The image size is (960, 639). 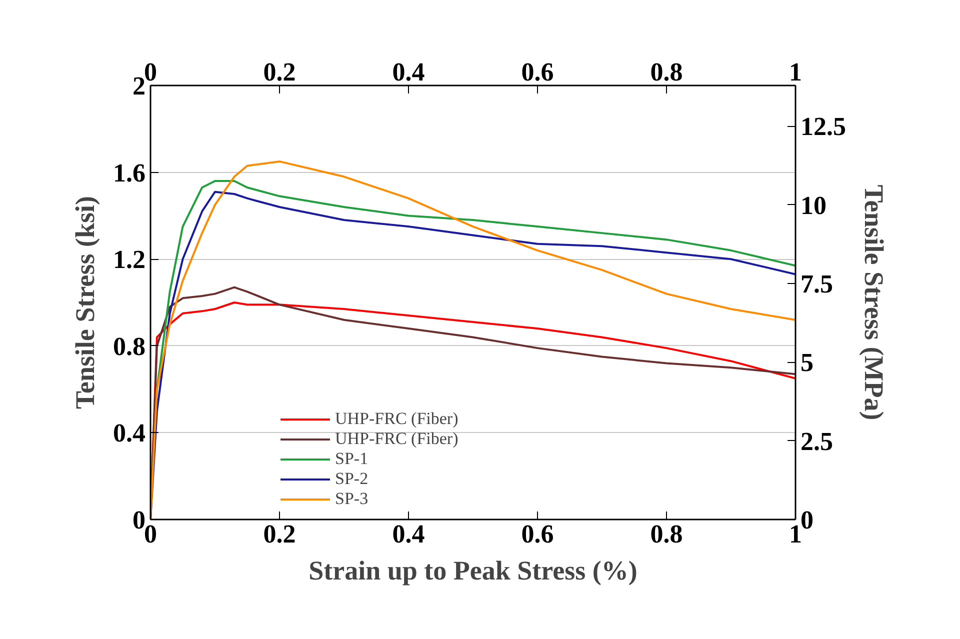 What do you see at coordinates (874, 302) in the screenshot?
I see `y2-axis-title: Tensile Stress (MPa)` at bounding box center [874, 302].